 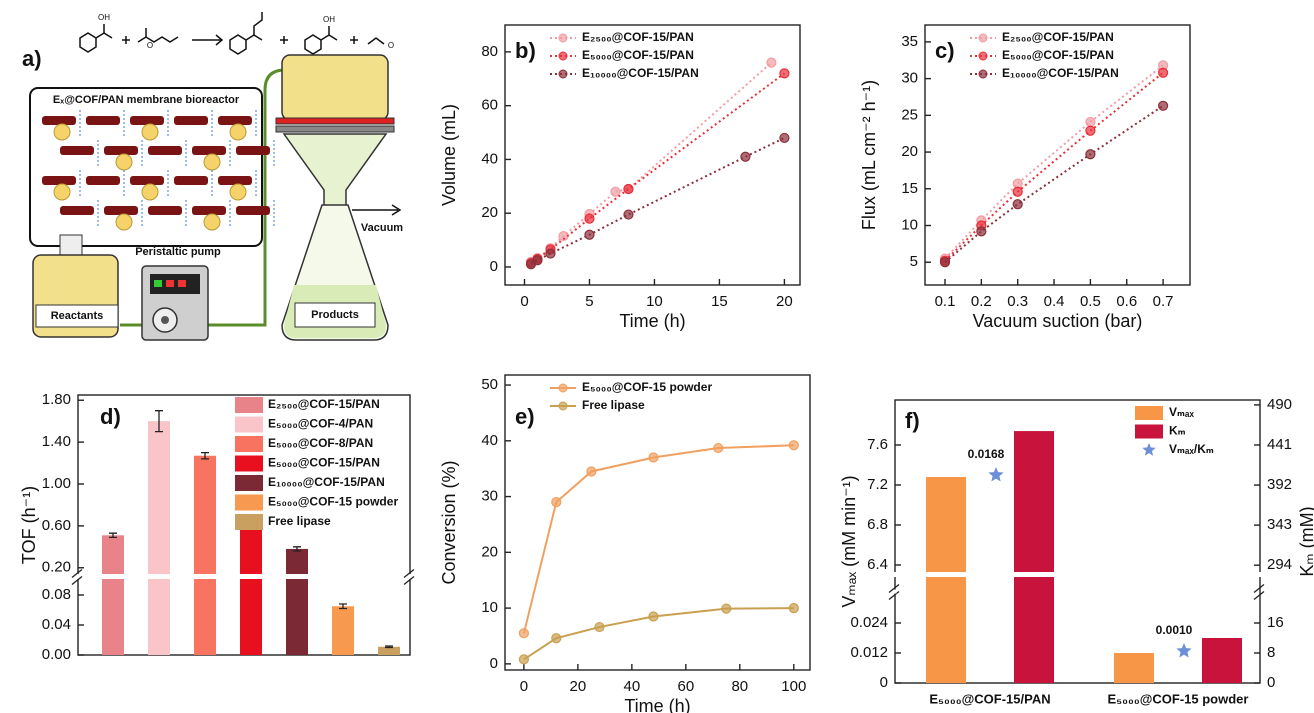 I want to click on error-bar, so click(x=389, y=647).